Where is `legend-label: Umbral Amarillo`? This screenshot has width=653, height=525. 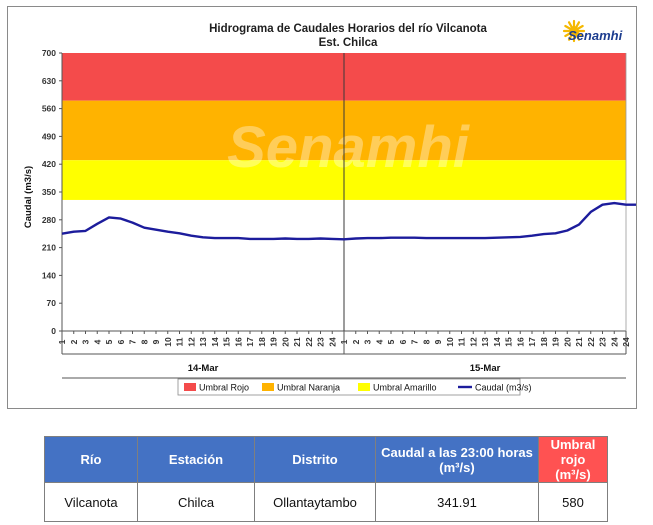
legend-label: Umbral Amarillo is located at coordinates (405, 388).